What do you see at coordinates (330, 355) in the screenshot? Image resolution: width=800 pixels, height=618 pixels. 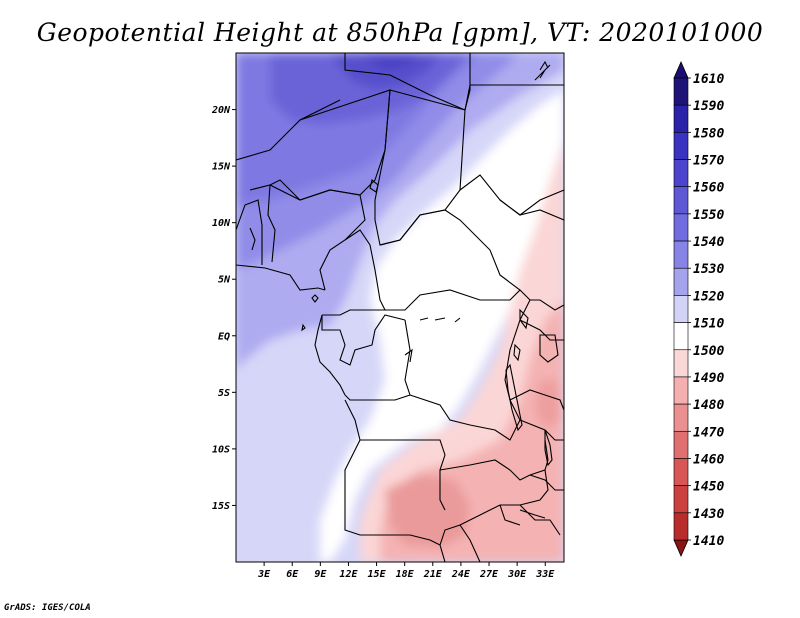 I see `coast-gabon` at bounding box center [330, 355].